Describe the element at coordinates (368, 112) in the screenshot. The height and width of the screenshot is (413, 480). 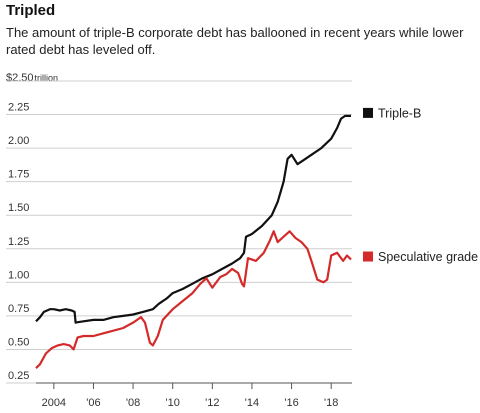
I see `legend-swatch-triple-b` at that location.